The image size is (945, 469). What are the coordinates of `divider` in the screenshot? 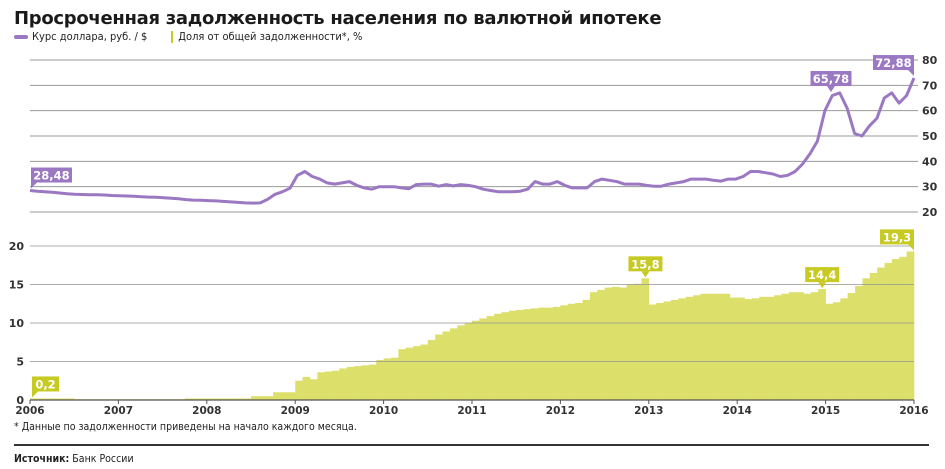 It's located at (471, 445).